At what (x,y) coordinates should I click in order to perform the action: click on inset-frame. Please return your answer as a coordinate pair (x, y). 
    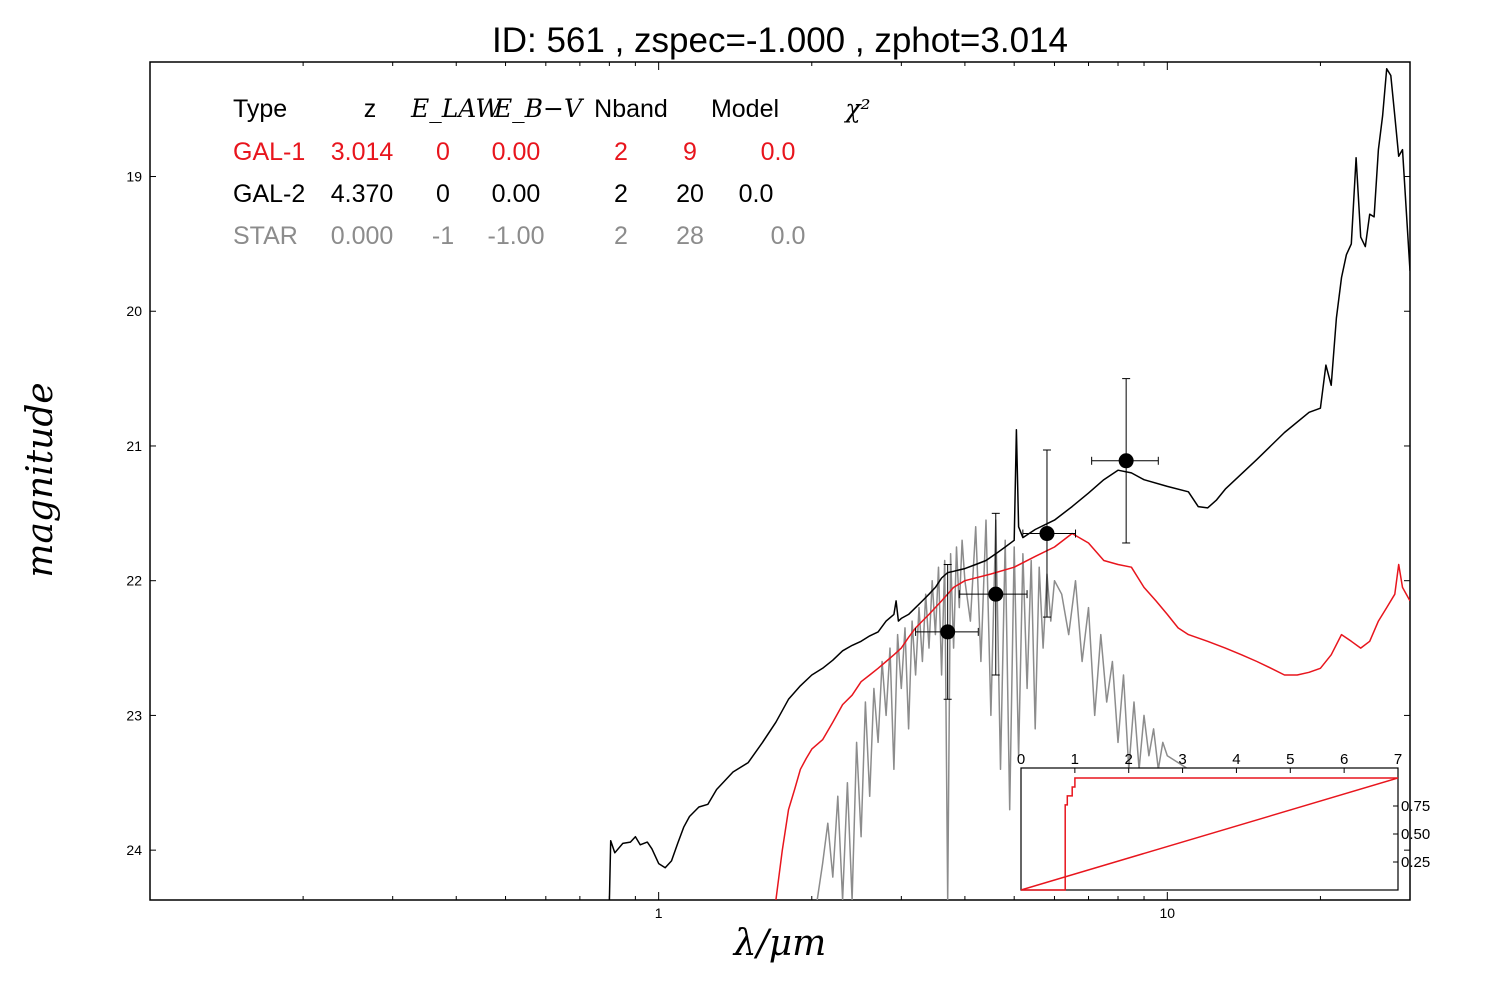
    Looking at the image, I should click on (1209, 829).